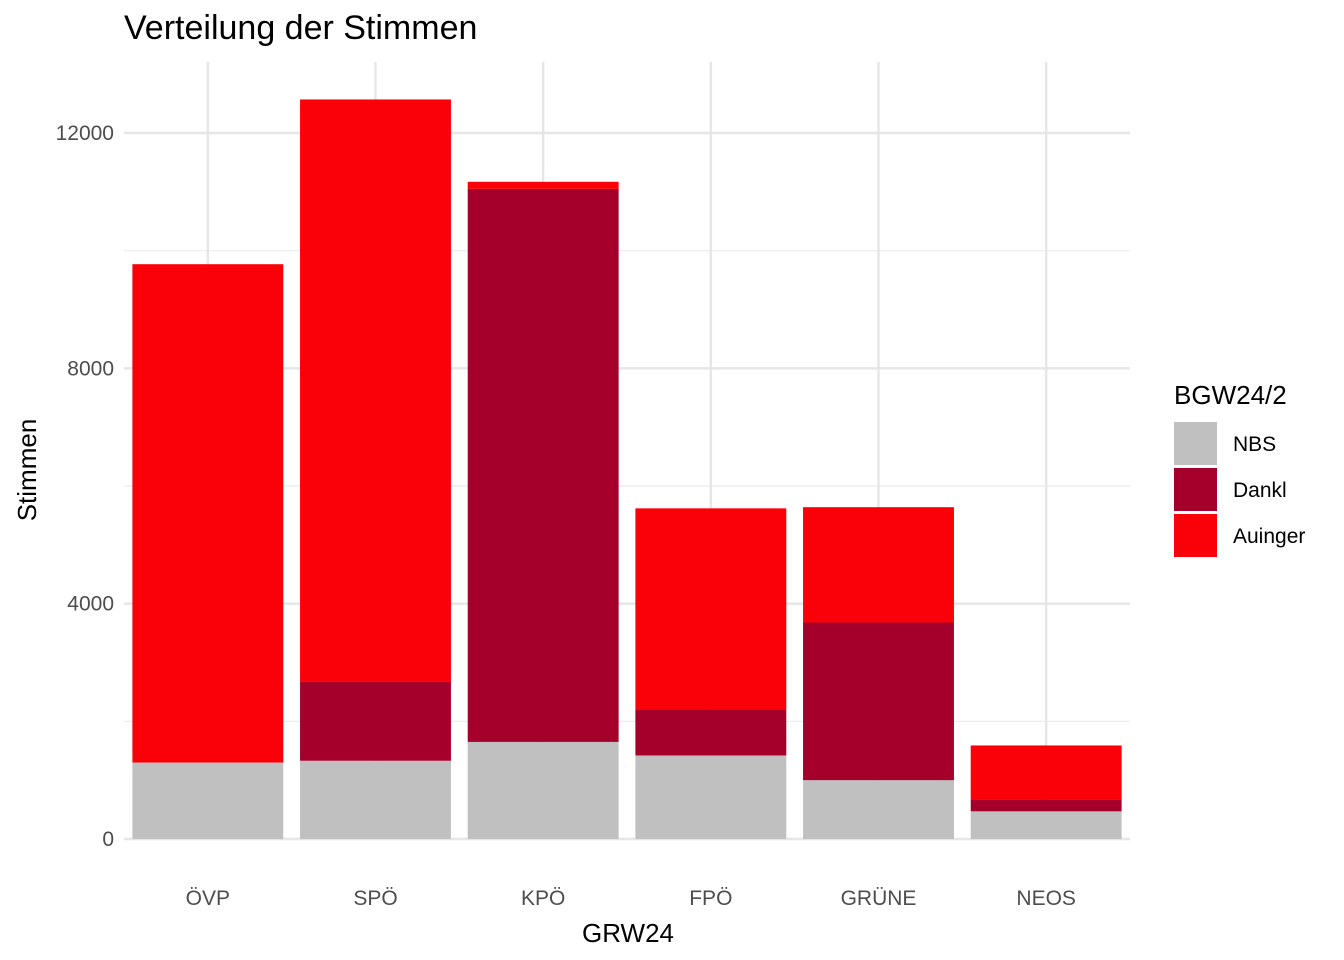 Image resolution: width=1344 pixels, height=960 pixels. What do you see at coordinates (1195, 443) in the screenshot?
I see `legend-key-nbs` at bounding box center [1195, 443].